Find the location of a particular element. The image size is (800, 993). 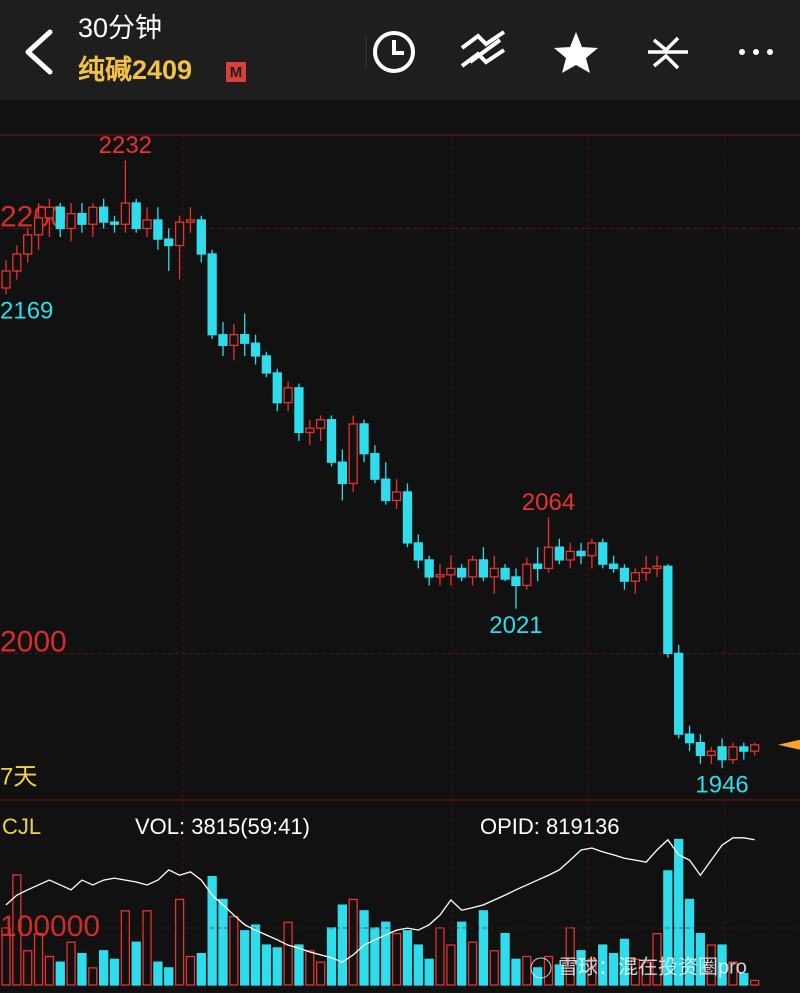

indicator-icon is located at coordinates (668, 53).